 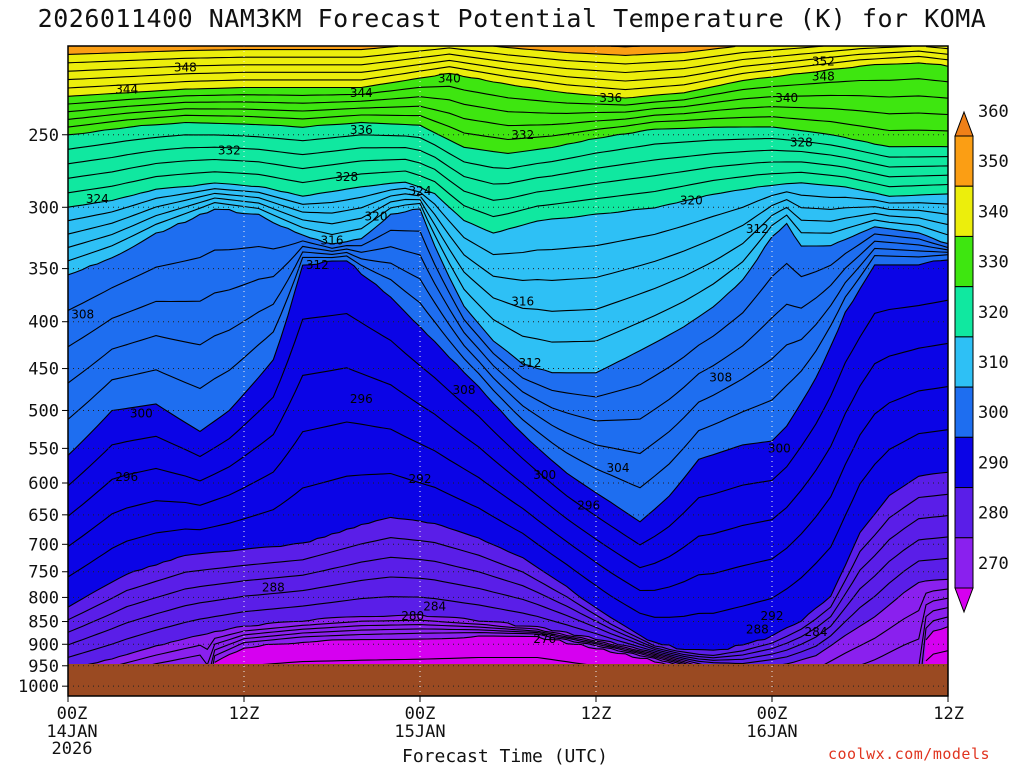 I want to click on x-tick-date: 16JAN, so click(x=771, y=732).